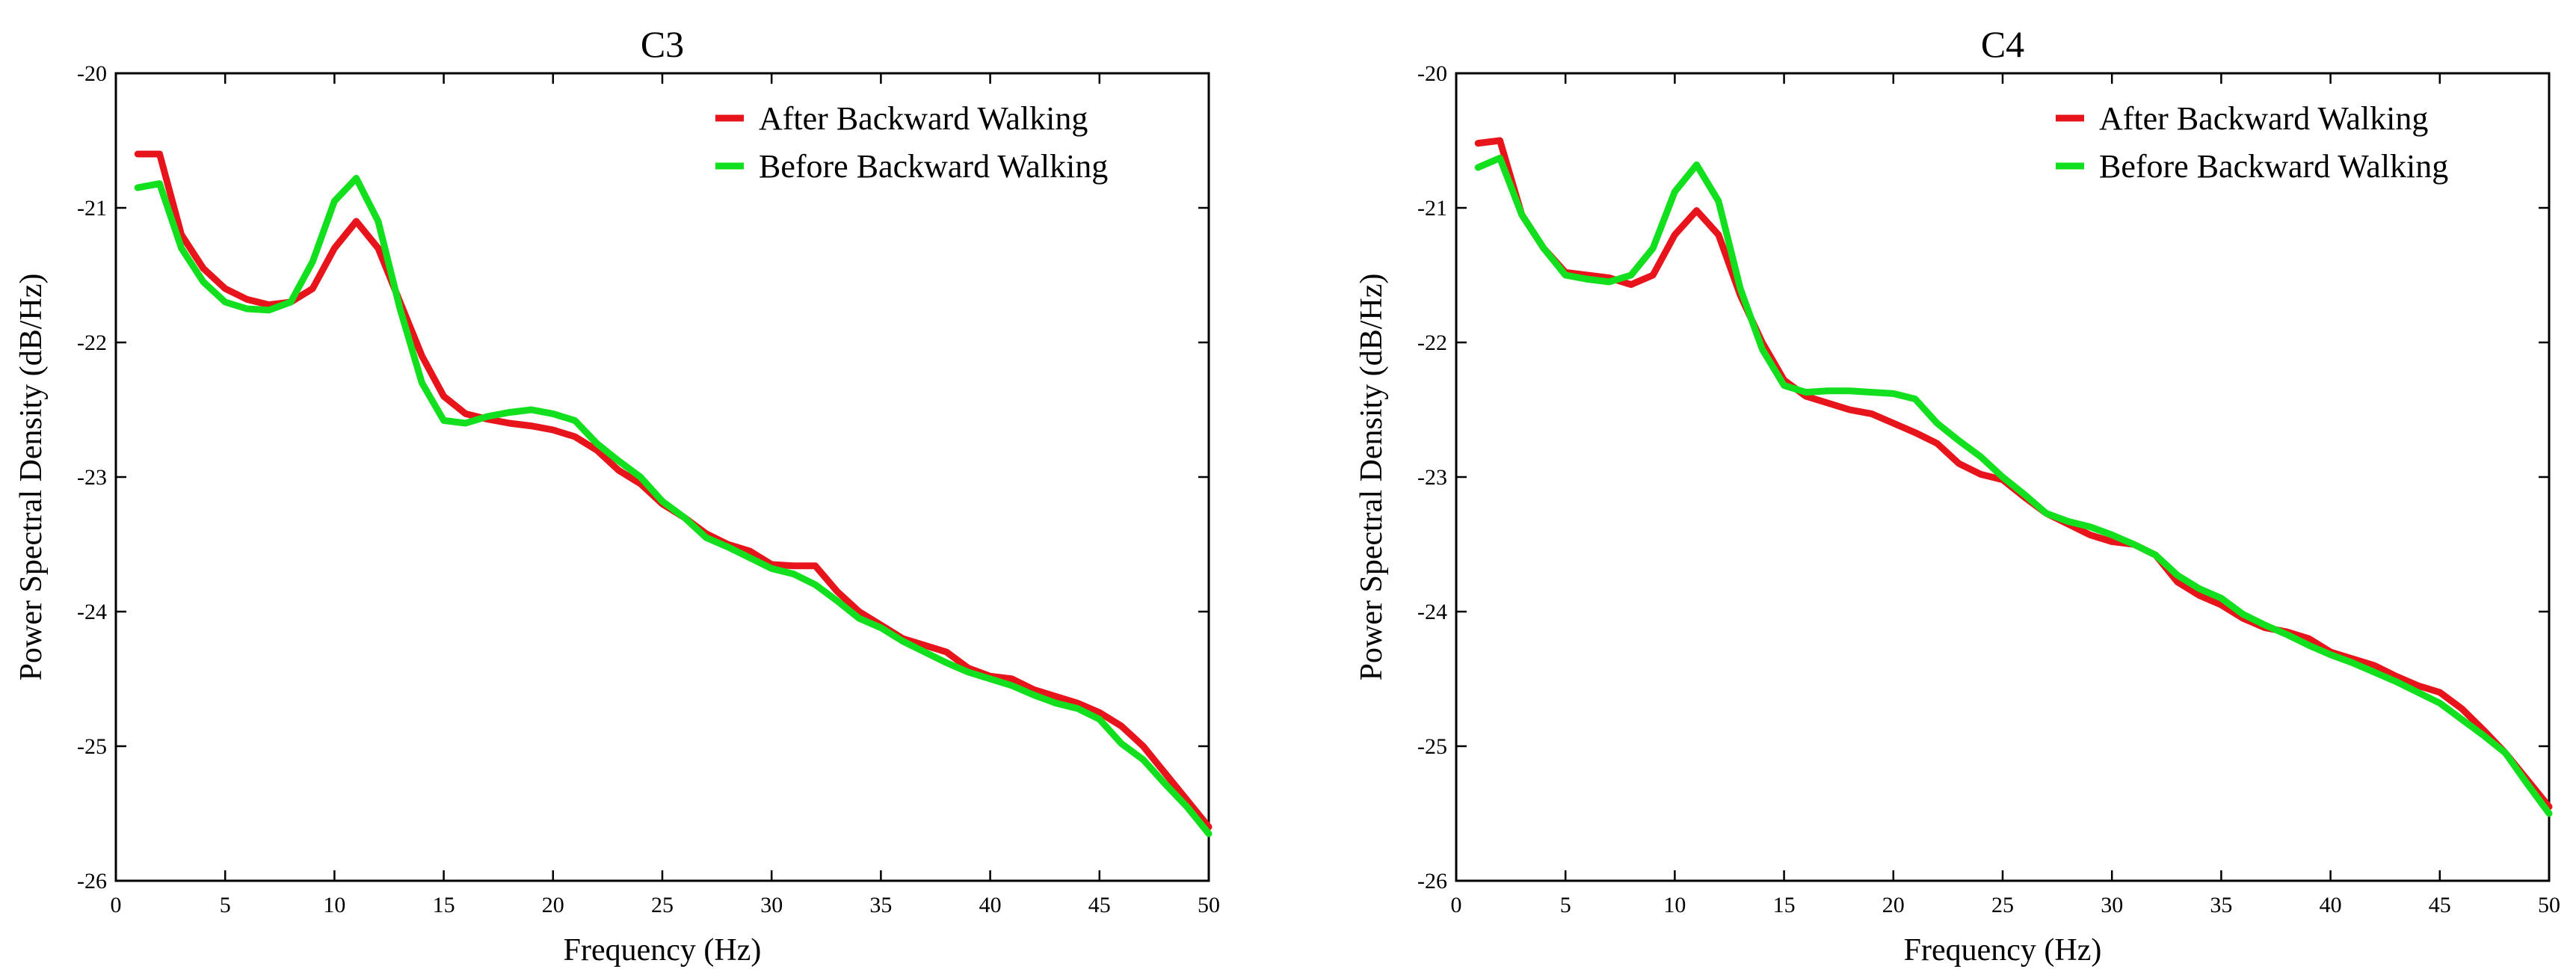  I want to click on chart-title: C4, so click(2002, 44).